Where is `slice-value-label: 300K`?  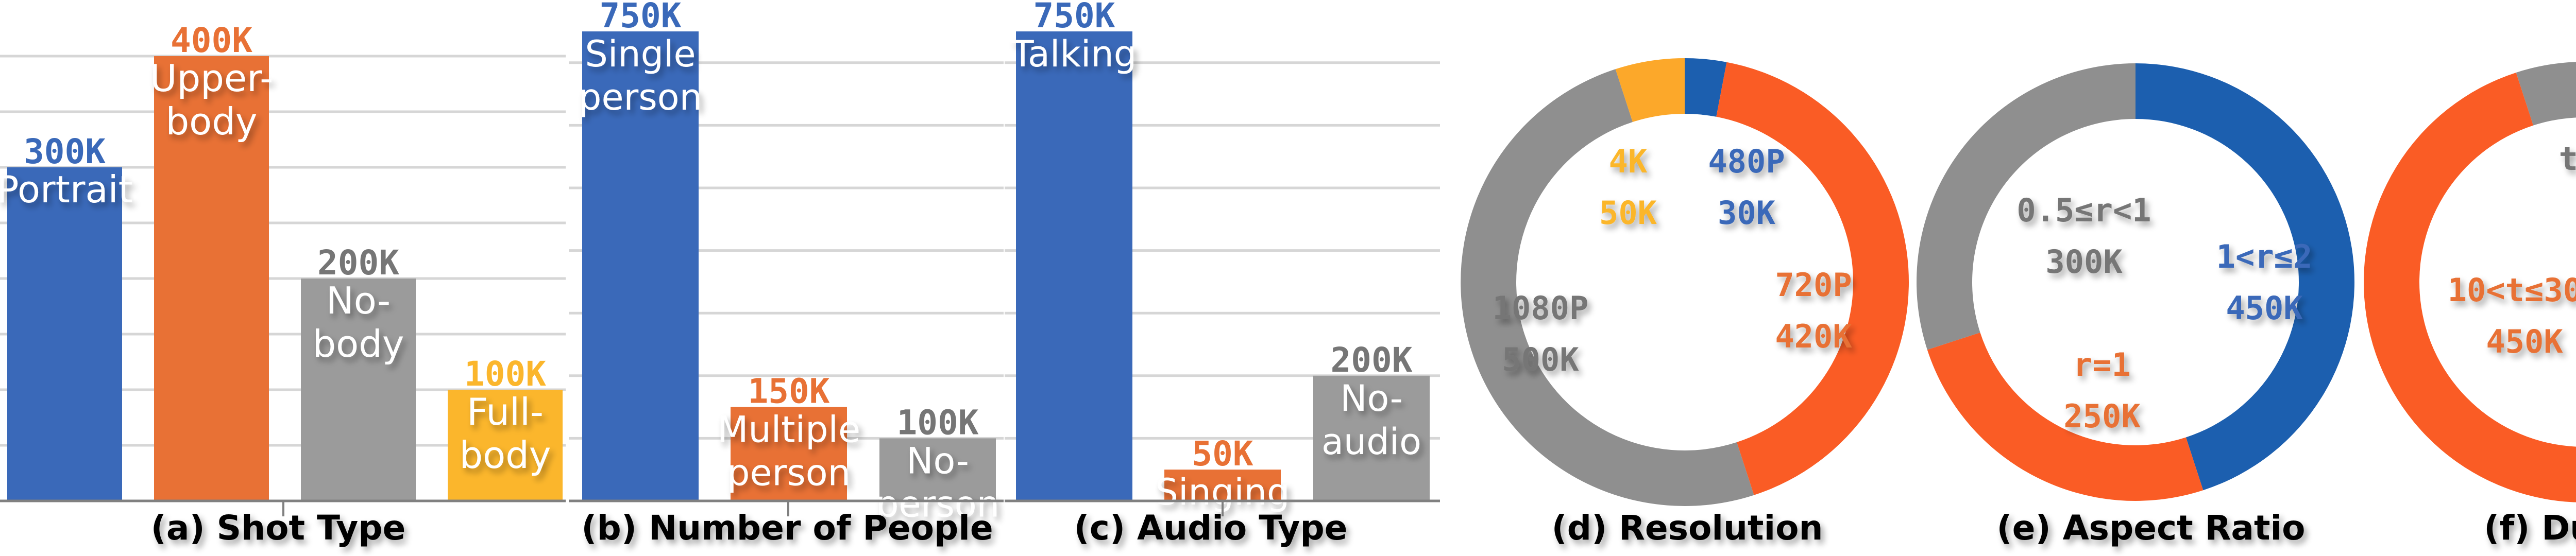 slice-value-label: 300K is located at coordinates (2084, 262).